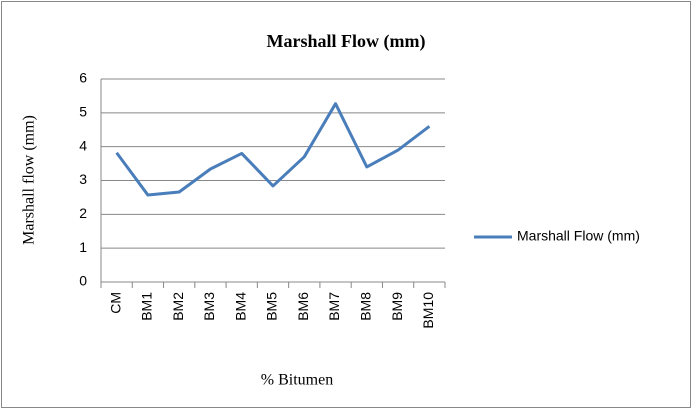 Image resolution: width=693 pixels, height=410 pixels. What do you see at coordinates (334, 306) in the screenshot?
I see `x-tick-label: BM7` at bounding box center [334, 306].